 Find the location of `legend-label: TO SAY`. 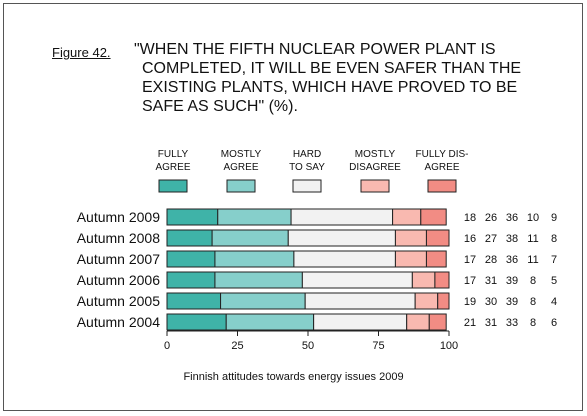

legend-label: TO SAY is located at coordinates (307, 167).